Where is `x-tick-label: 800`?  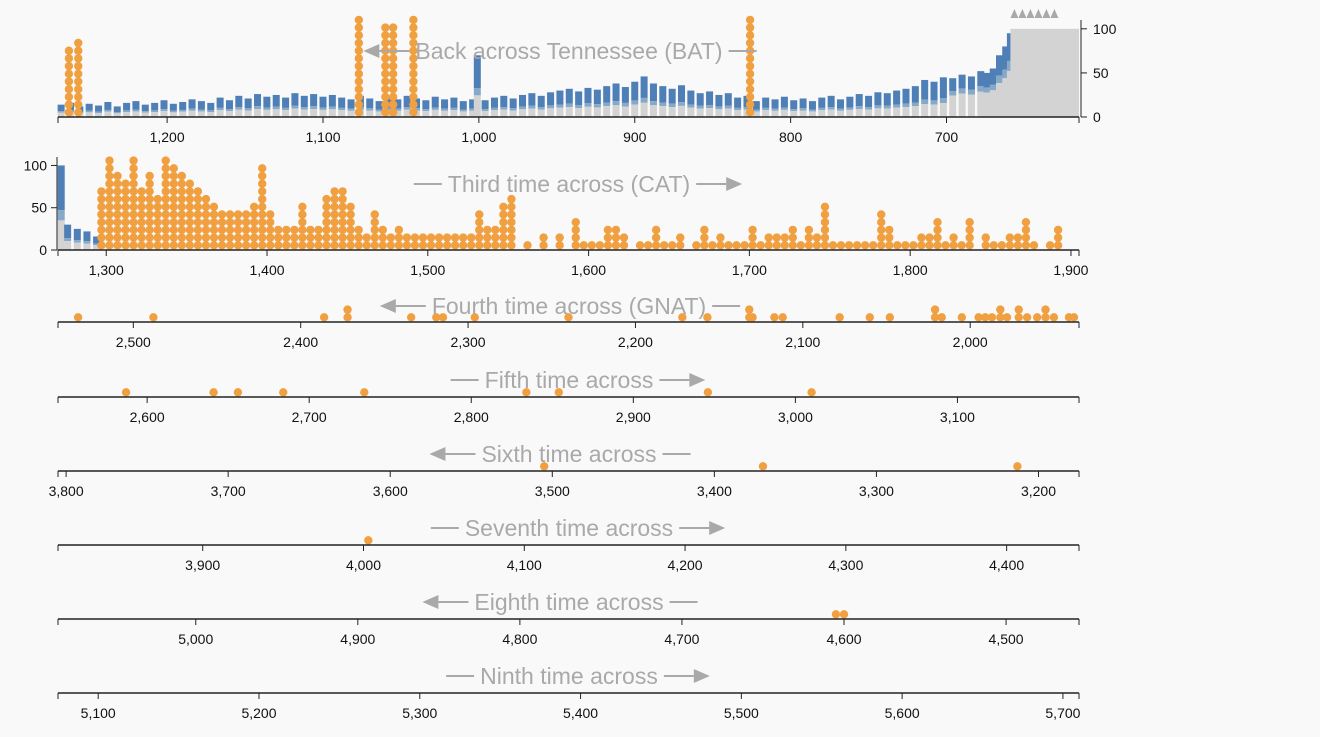
x-tick-label: 800 is located at coordinates (791, 137).